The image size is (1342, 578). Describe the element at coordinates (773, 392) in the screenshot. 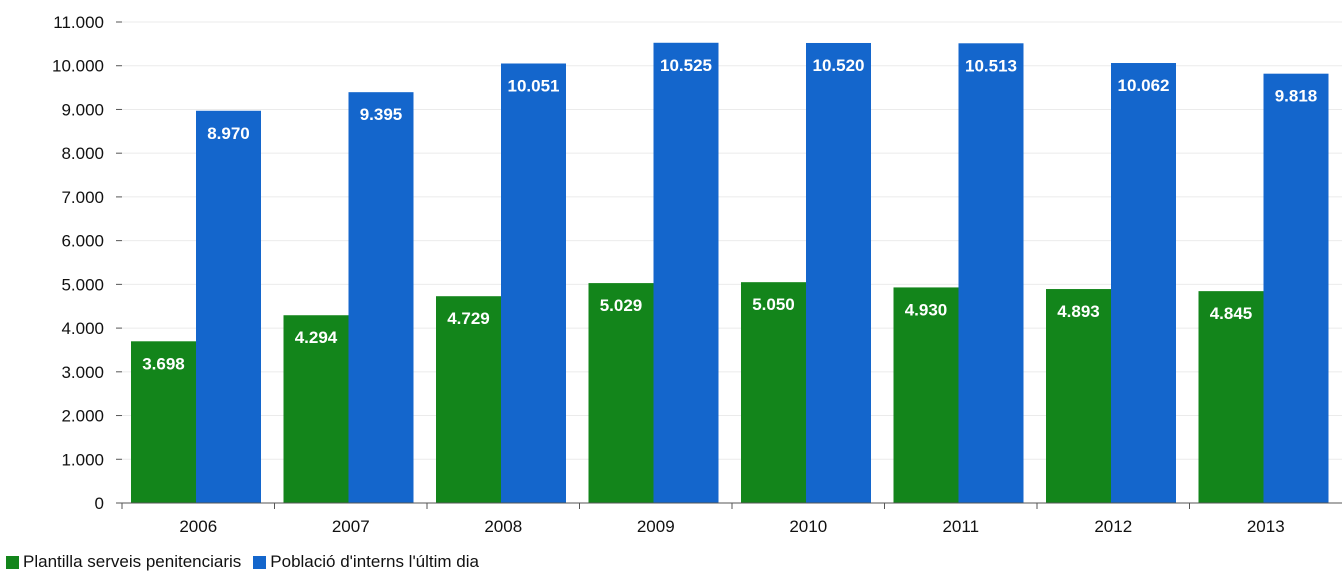

I see `bar-plantilla-2010` at that location.